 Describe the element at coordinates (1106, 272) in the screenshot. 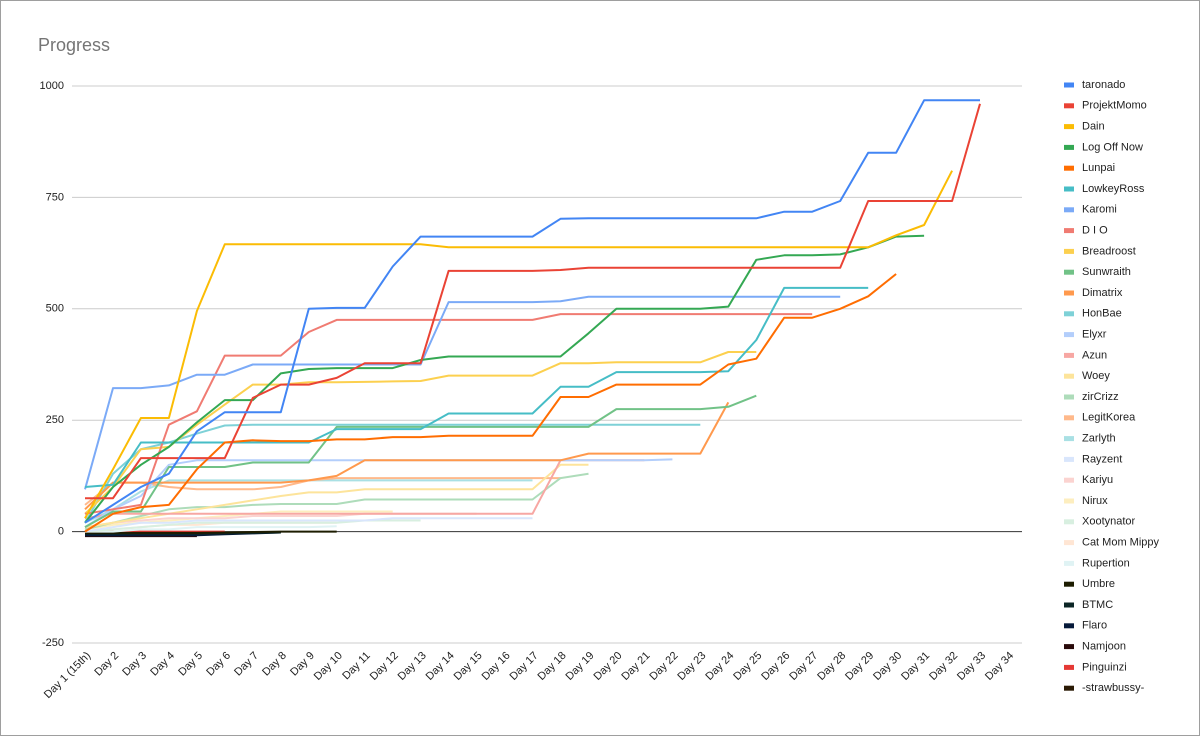

I see `legend-label: Sunwraith` at that location.